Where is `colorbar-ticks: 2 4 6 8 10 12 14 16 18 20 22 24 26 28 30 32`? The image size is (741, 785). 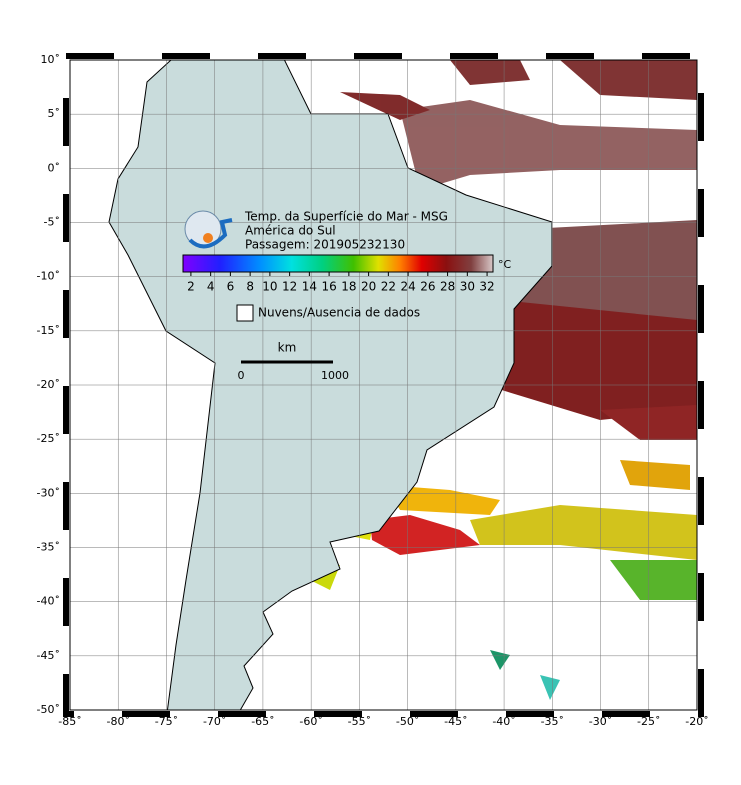 colorbar-ticks: 2 4 6 8 10 12 14 16 18 20 22 24 26 28 30 32 is located at coordinates (341, 283).